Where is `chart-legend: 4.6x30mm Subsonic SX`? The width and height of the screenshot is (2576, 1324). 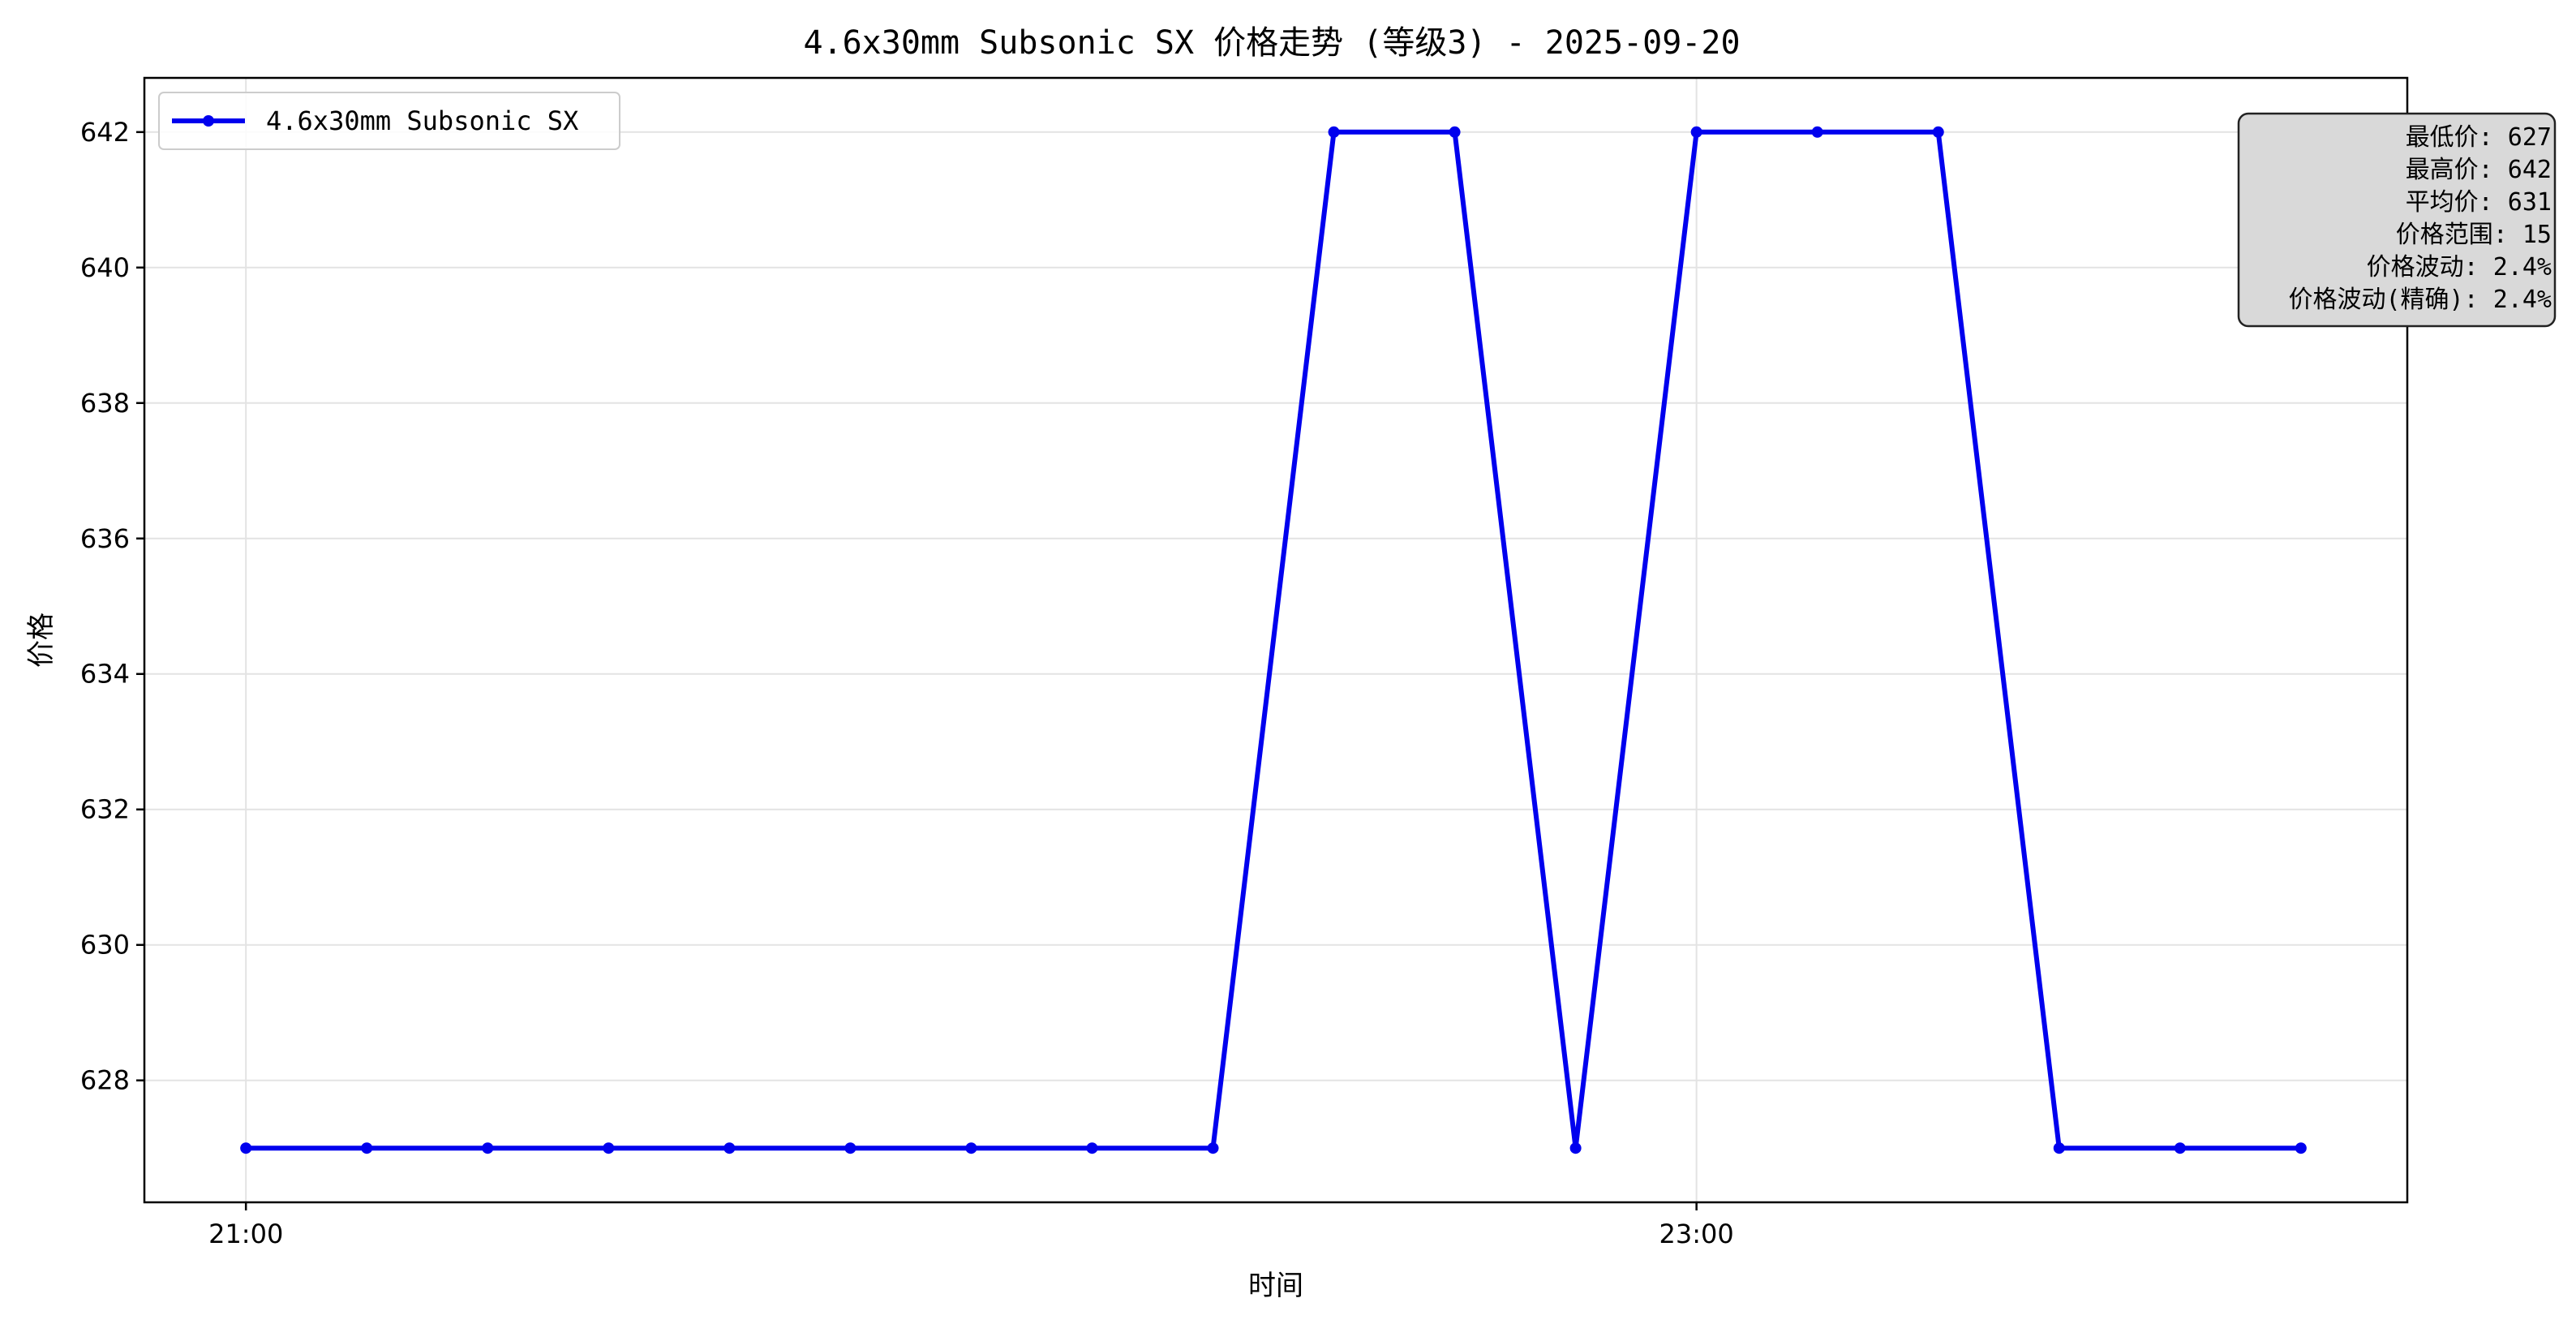
chart-legend: 4.6x30mm Subsonic SX is located at coordinates (389, 121).